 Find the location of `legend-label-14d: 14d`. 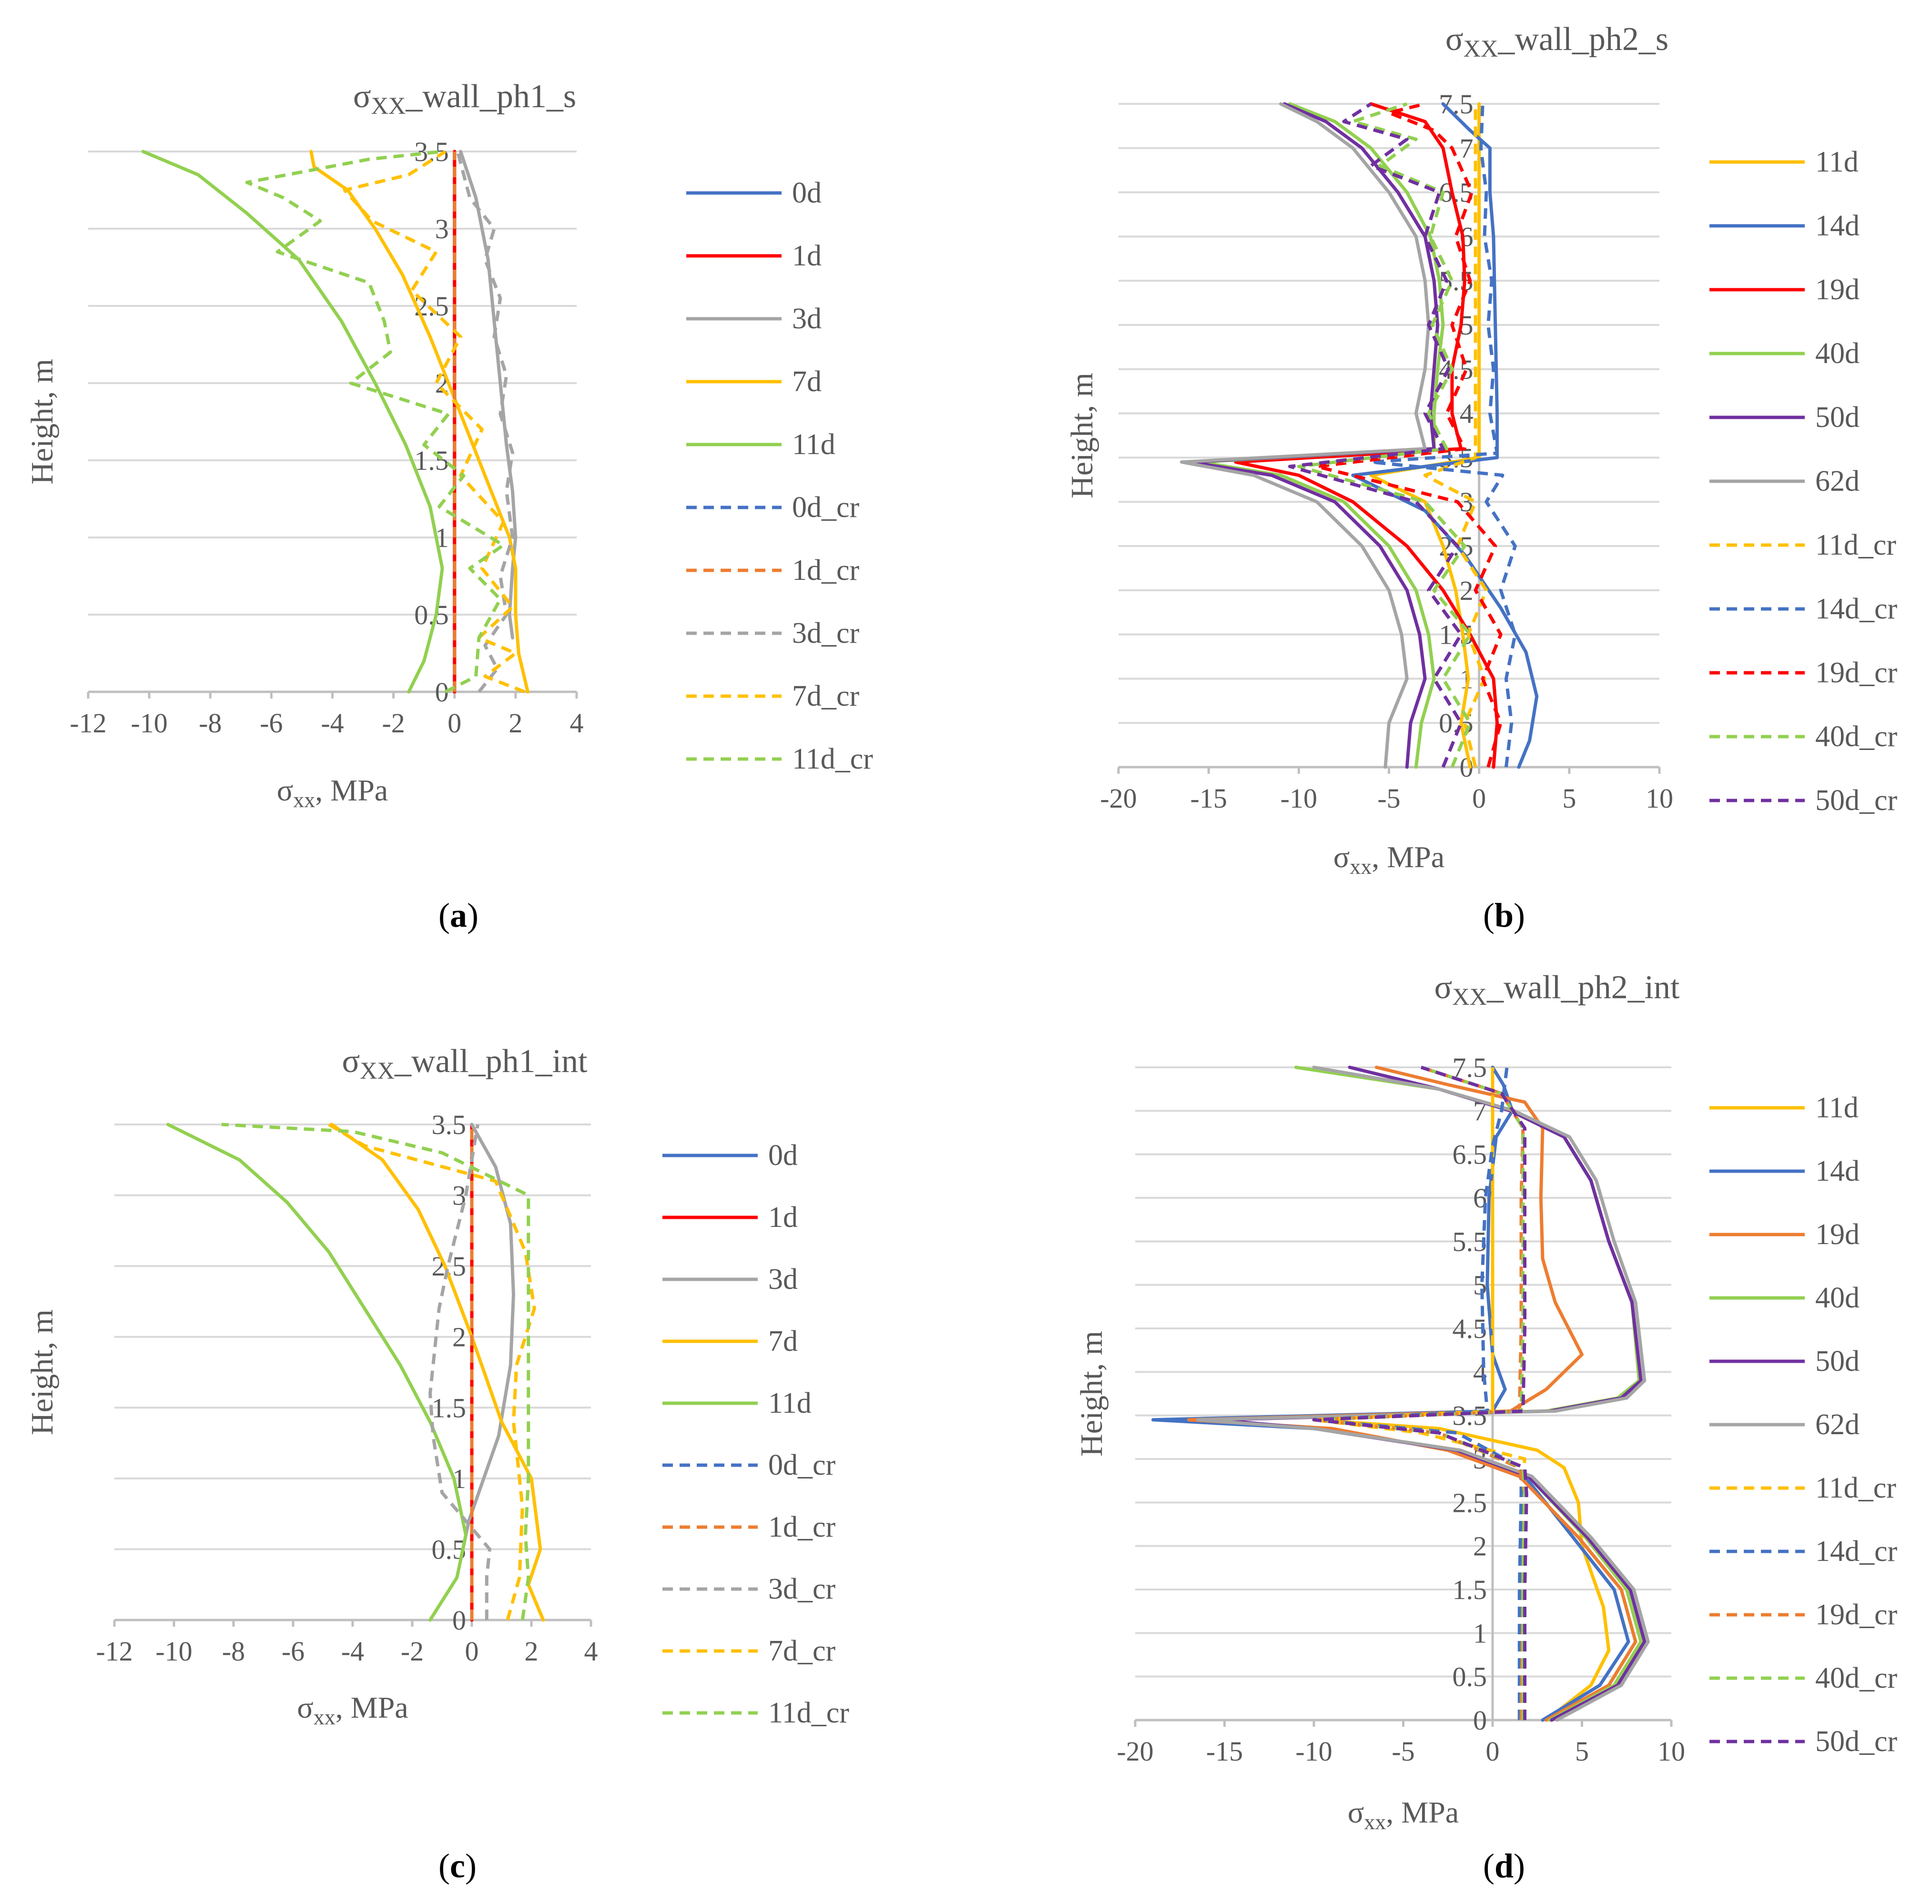

legend-label-14d: 14d is located at coordinates (1838, 1171).